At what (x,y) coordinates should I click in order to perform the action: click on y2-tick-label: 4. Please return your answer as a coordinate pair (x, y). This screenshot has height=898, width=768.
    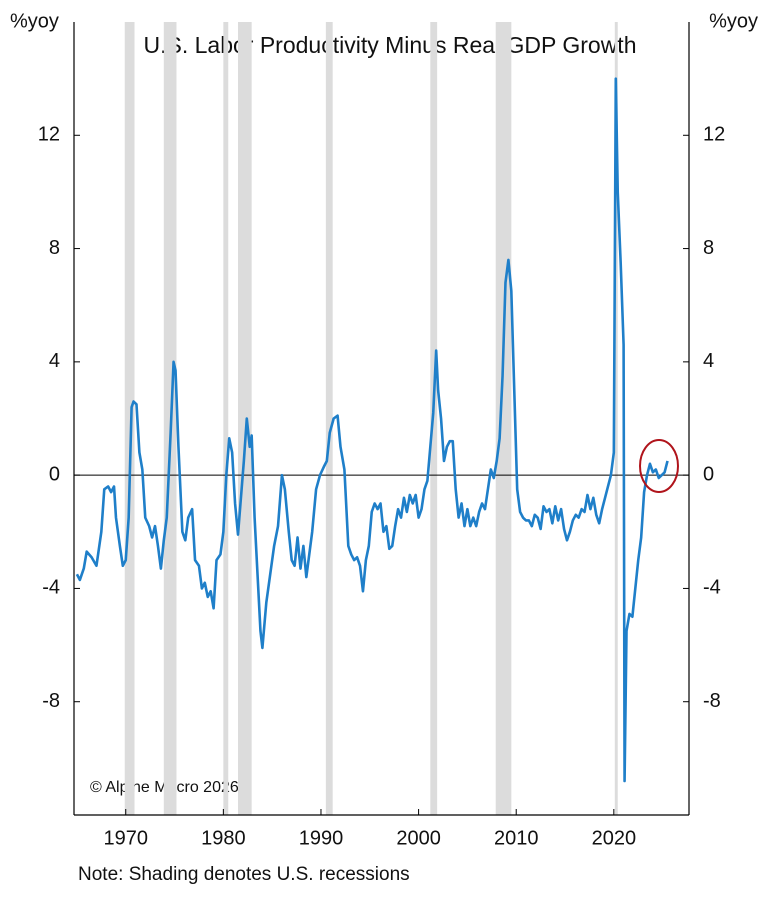
    Looking at the image, I should click on (708, 361).